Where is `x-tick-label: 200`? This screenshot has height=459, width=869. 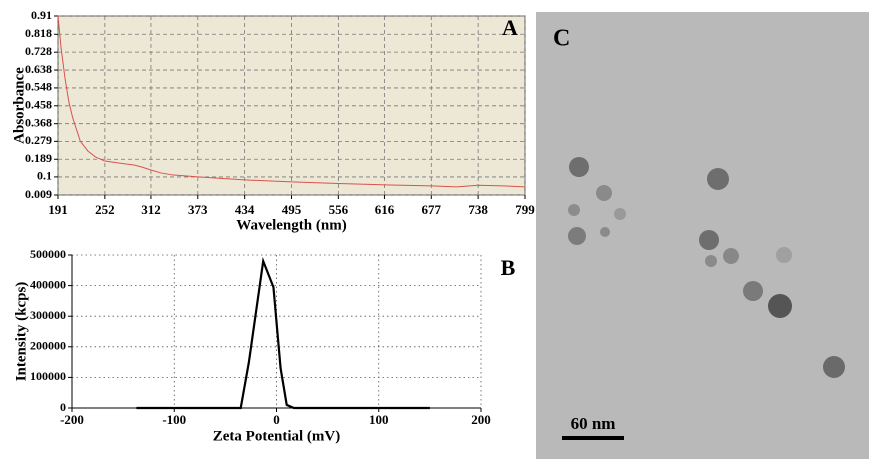 x-tick-label: 200 is located at coordinates (481, 419).